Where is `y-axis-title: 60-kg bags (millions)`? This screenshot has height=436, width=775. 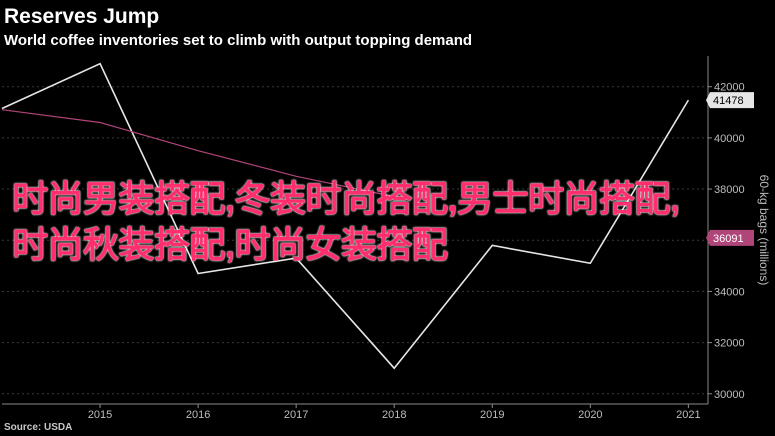
y-axis-title: 60-kg bags (millions) is located at coordinates (764, 230).